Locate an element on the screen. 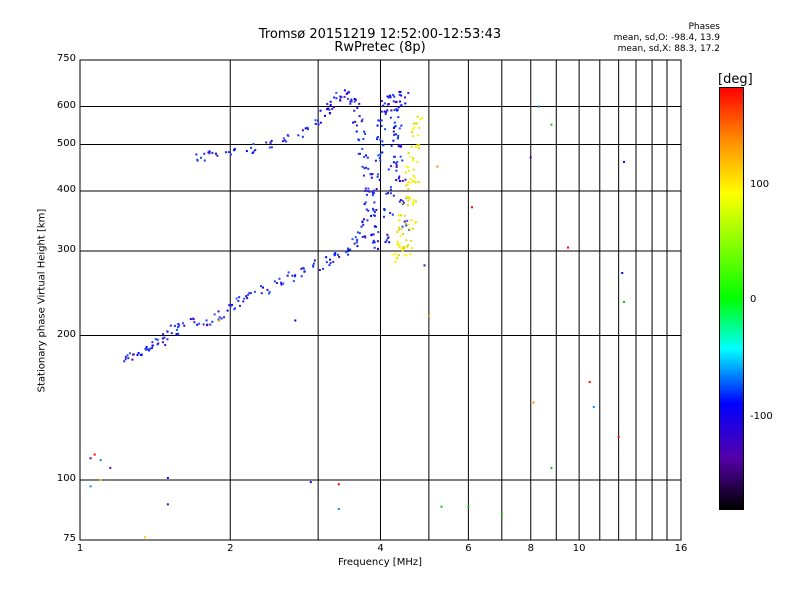  x-tick-label: 2 is located at coordinates (230, 548).